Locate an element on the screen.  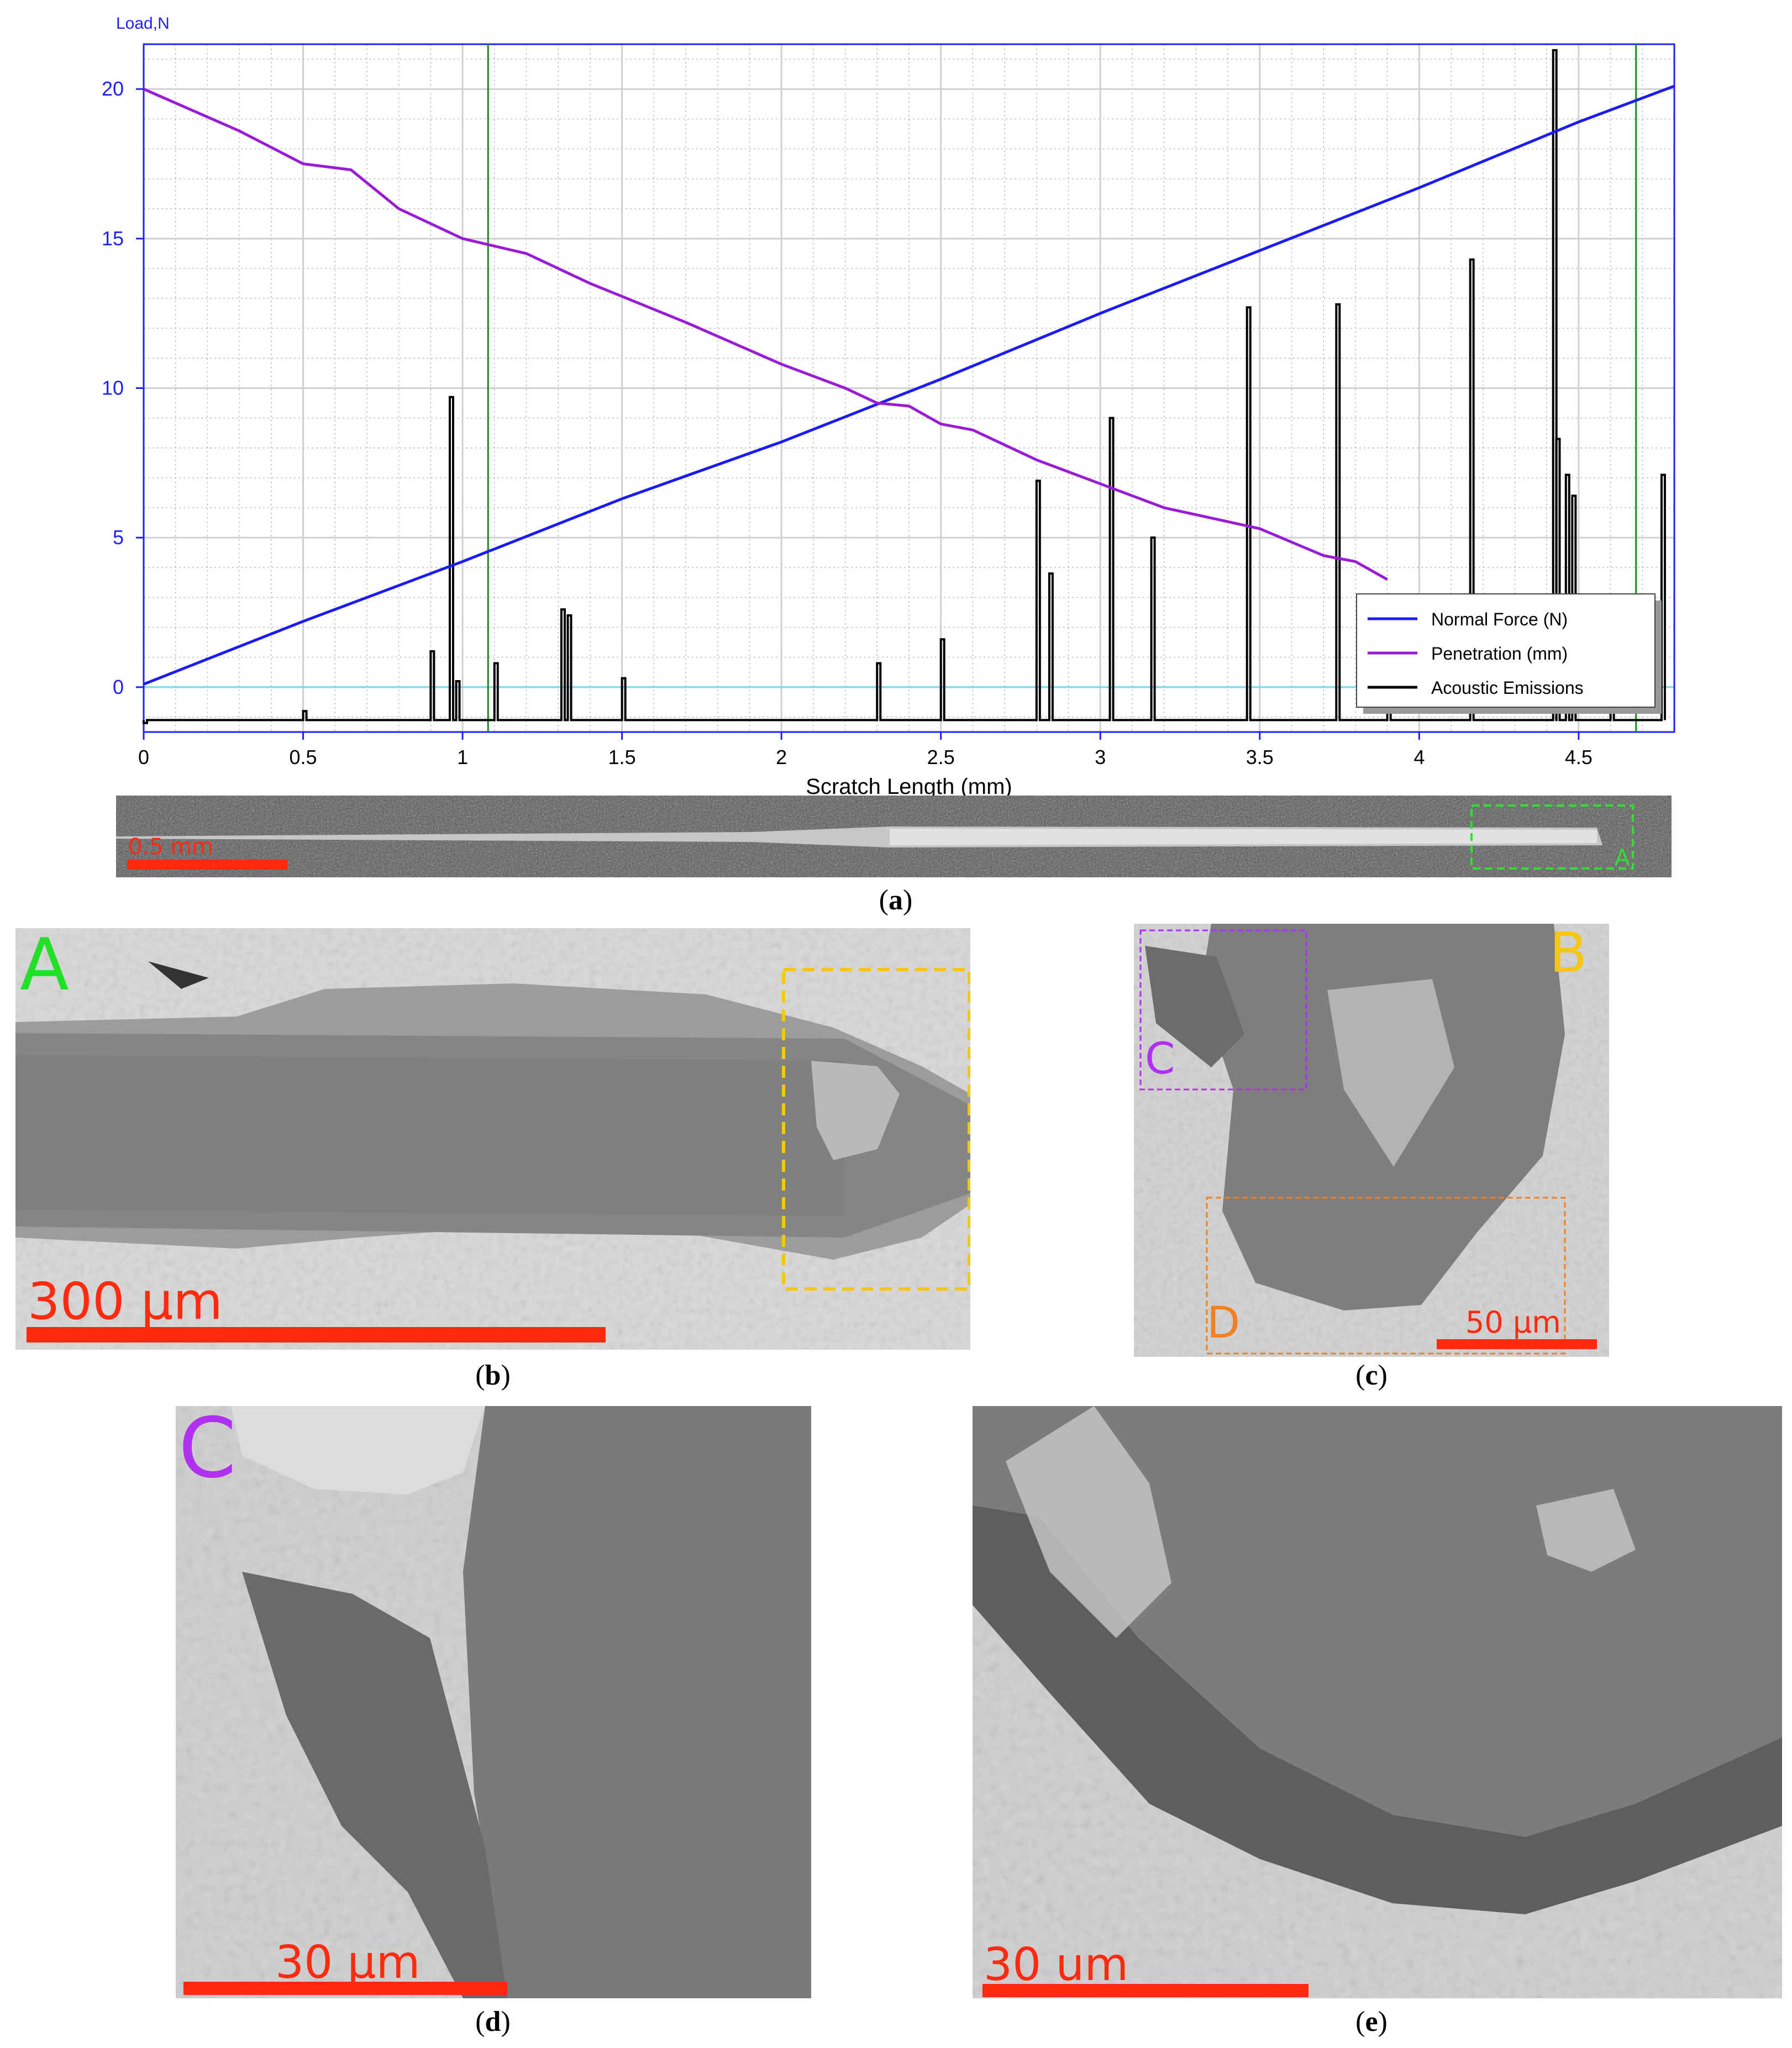
box-d-label: D is located at coordinates (1224, 1323).